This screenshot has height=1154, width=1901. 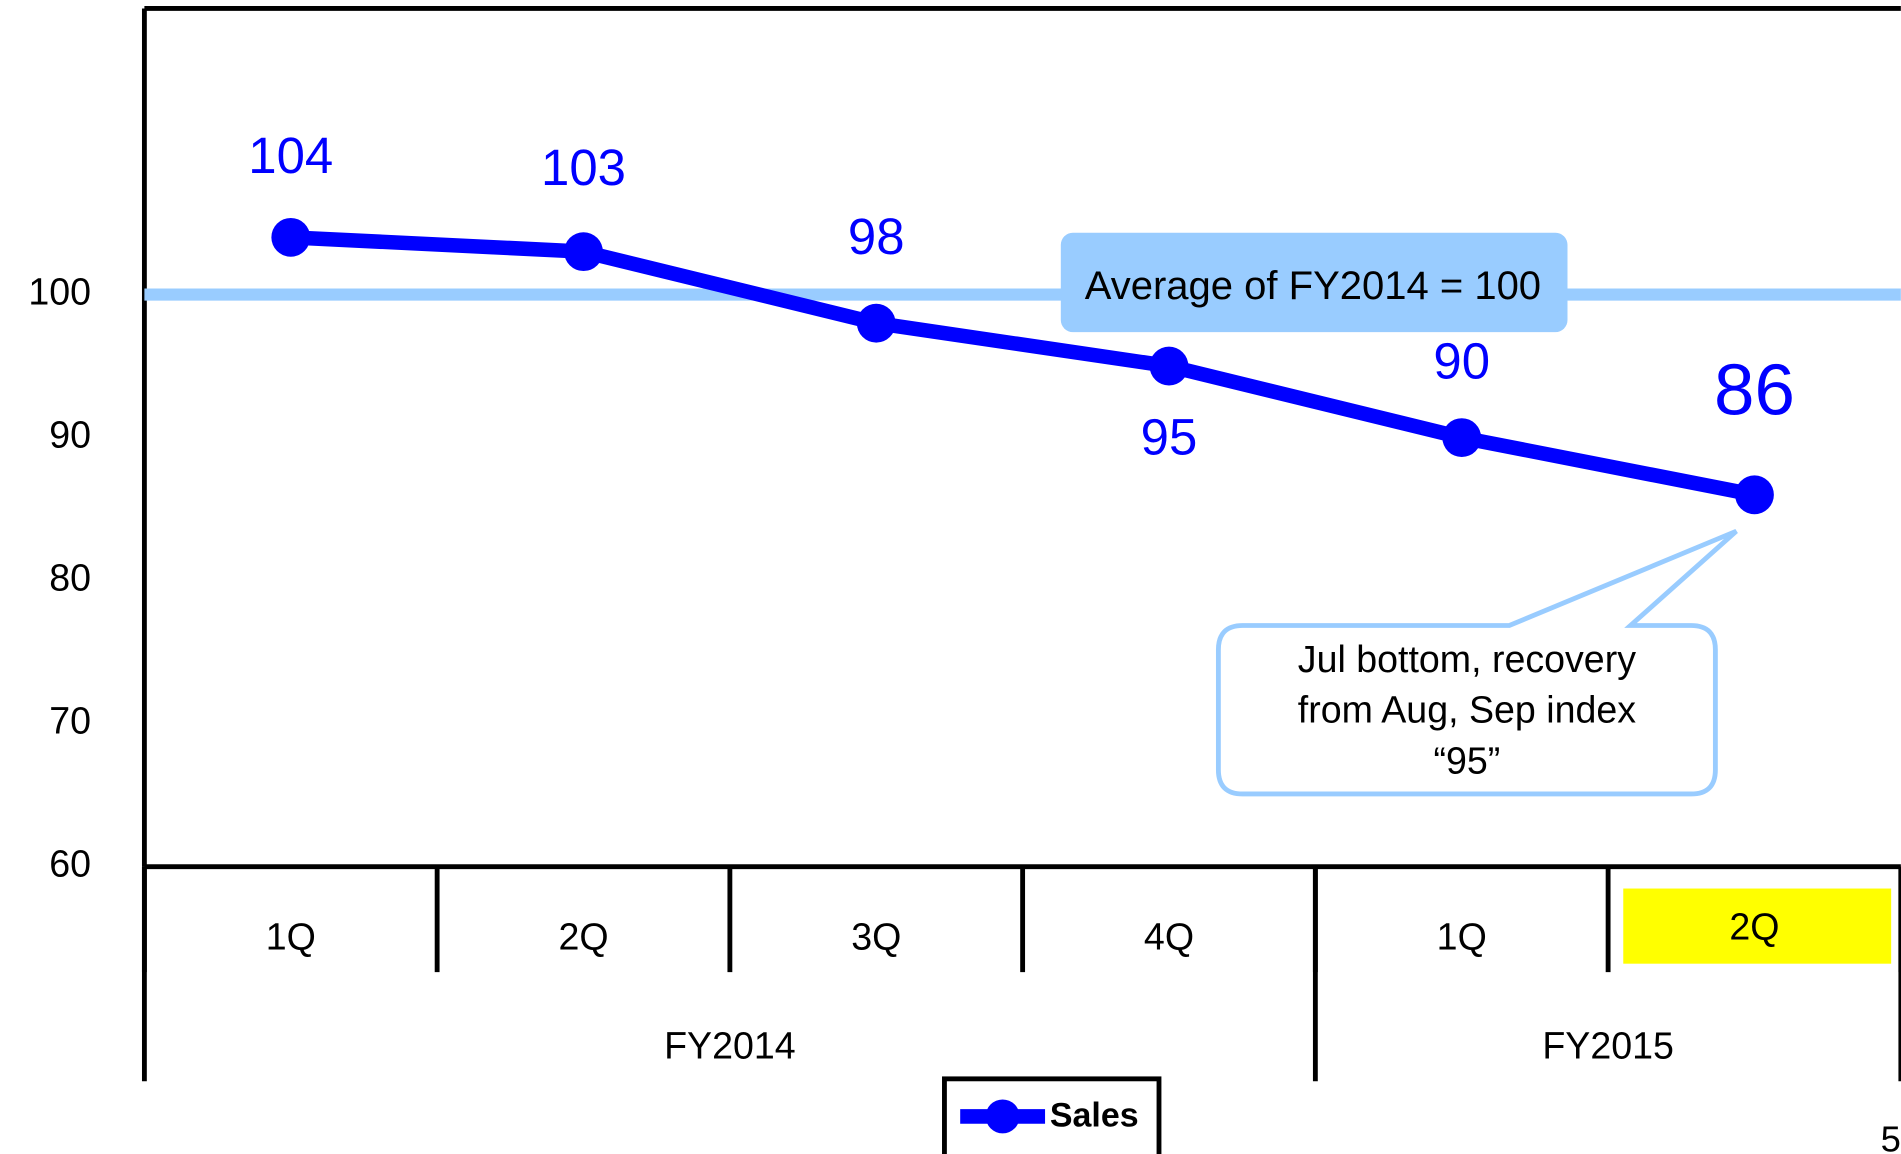 What do you see at coordinates (1002, 1116) in the screenshot?
I see `legend-marker` at bounding box center [1002, 1116].